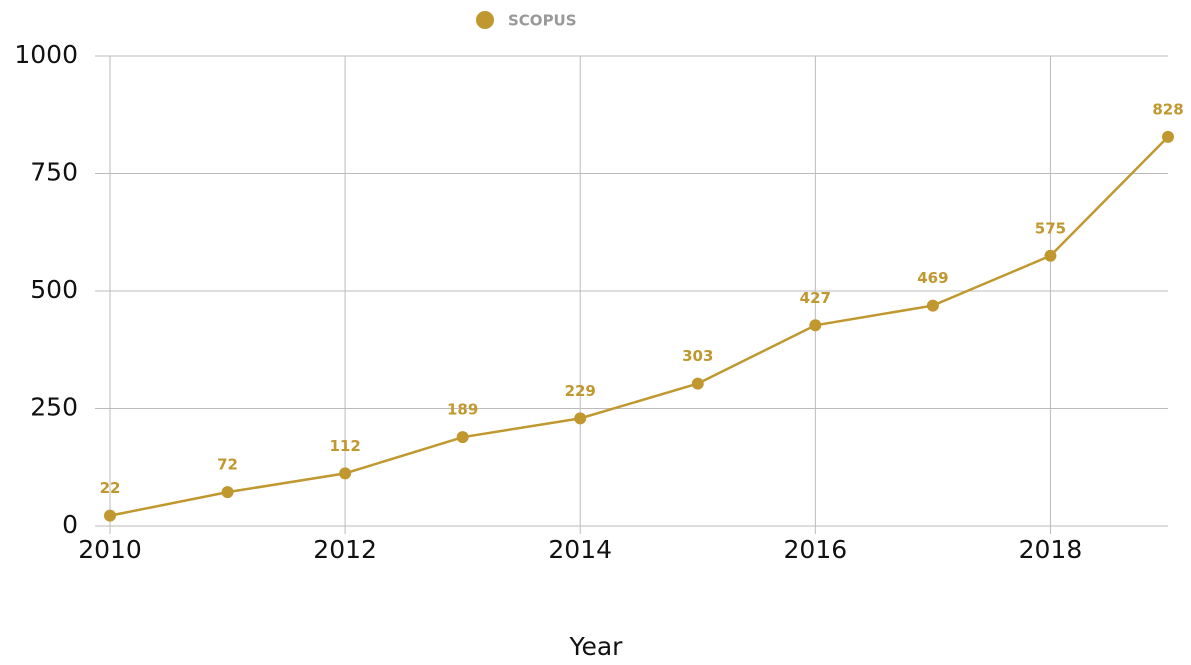 Image resolution: width=1191 pixels, height=665 pixels. Describe the element at coordinates (1050, 228) in the screenshot. I see `data-label: 575` at that location.